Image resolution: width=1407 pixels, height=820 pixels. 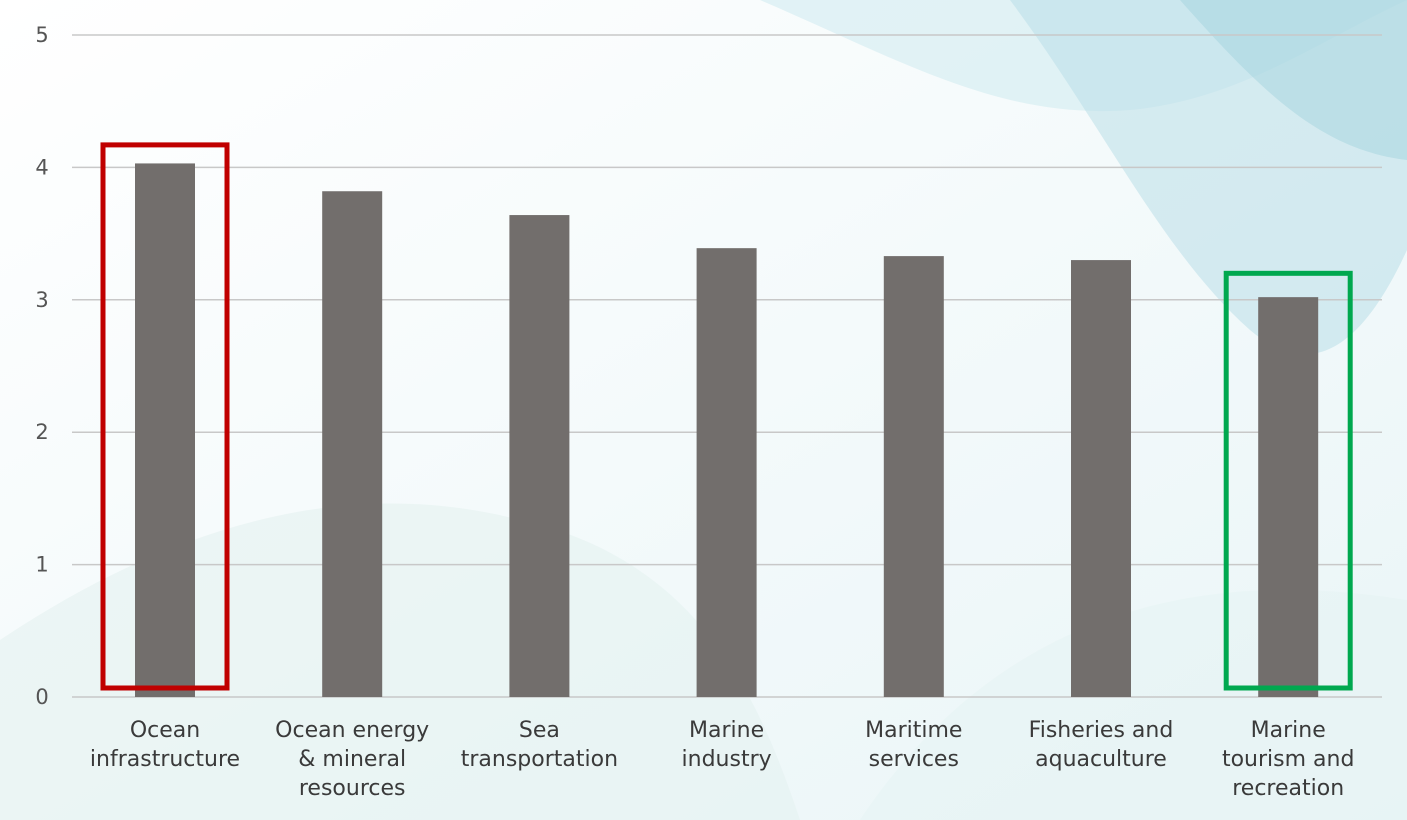 What do you see at coordinates (165, 745) in the screenshot?
I see `x-tick-label: Ocean infrastructure` at bounding box center [165, 745].